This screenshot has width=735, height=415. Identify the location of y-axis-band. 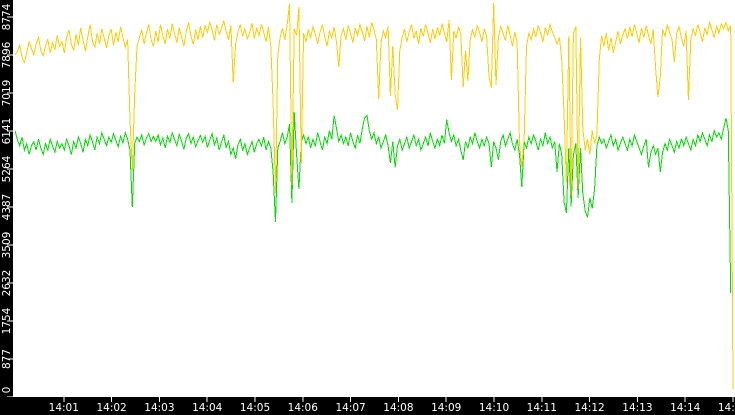
(6, 207).